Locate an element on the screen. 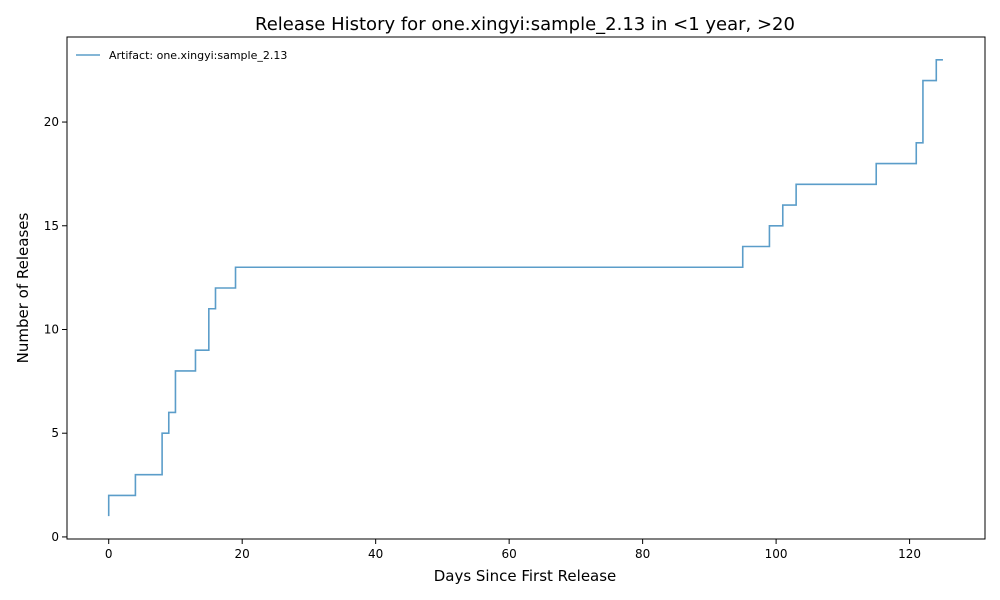 The width and height of the screenshot is (1000, 600). y-tick-label: 20 is located at coordinates (51, 122).